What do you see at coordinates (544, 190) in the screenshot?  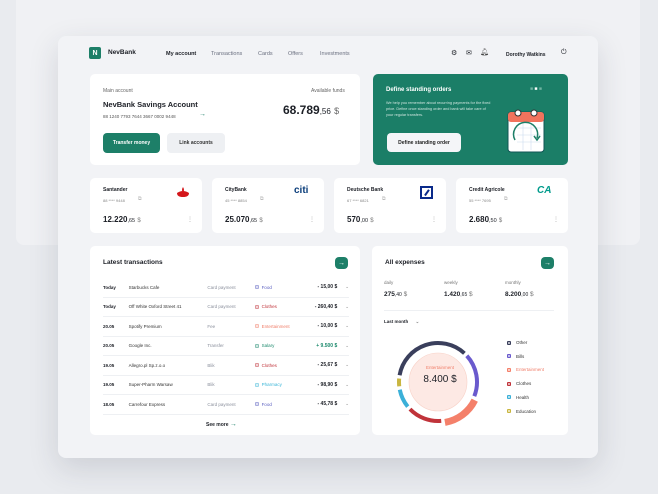 I see `credit-agricole-logo: CA` at bounding box center [544, 190].